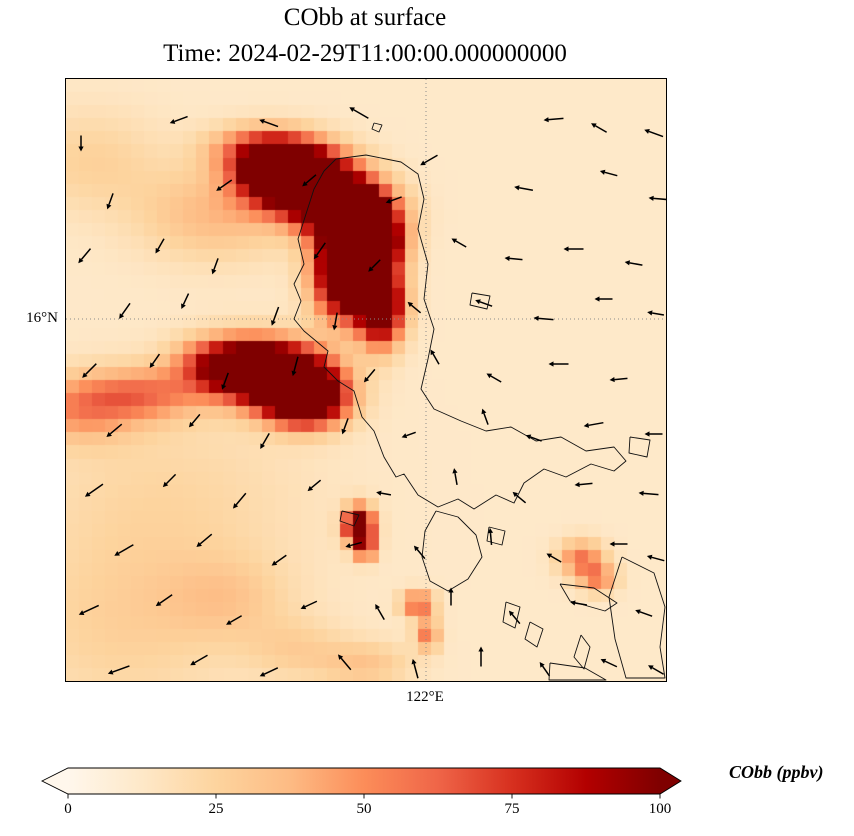 Image resolution: width=854 pixels, height=836 pixels. I want to click on colorbar-tick-label: 75, so click(512, 809).